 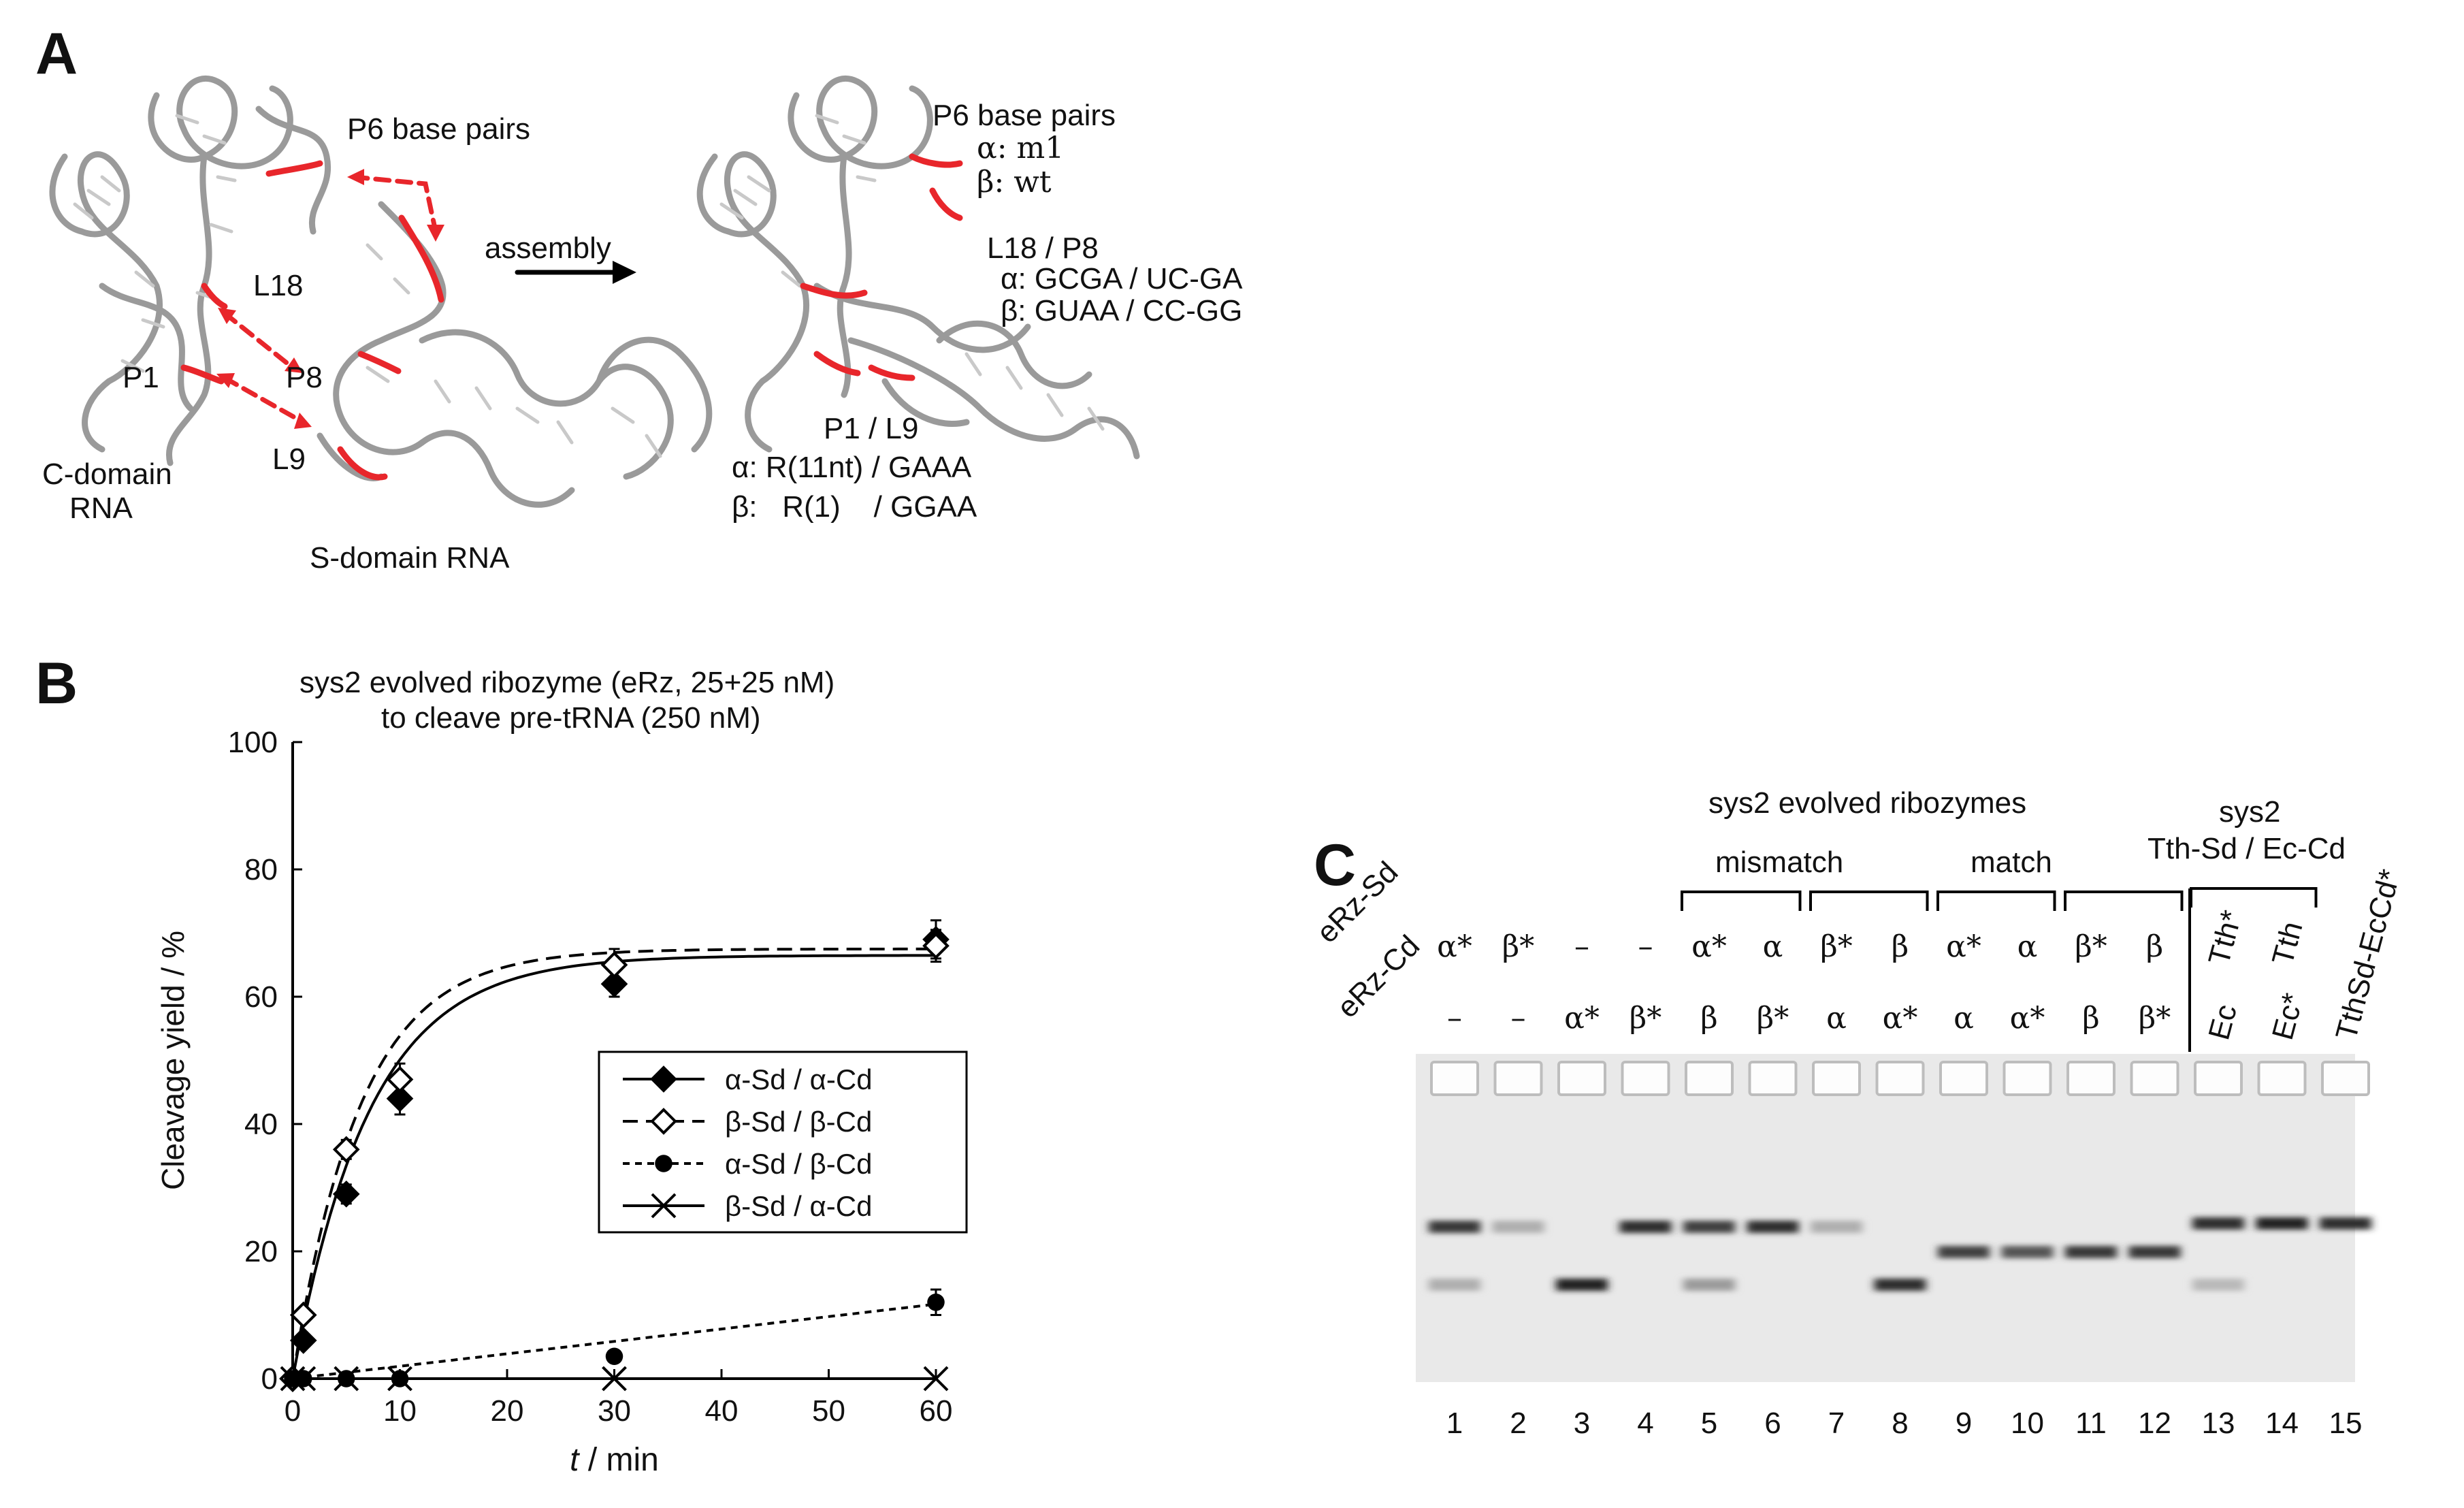 What do you see at coordinates (141, 377) in the screenshot?
I see `left-p1-label: P1` at bounding box center [141, 377].